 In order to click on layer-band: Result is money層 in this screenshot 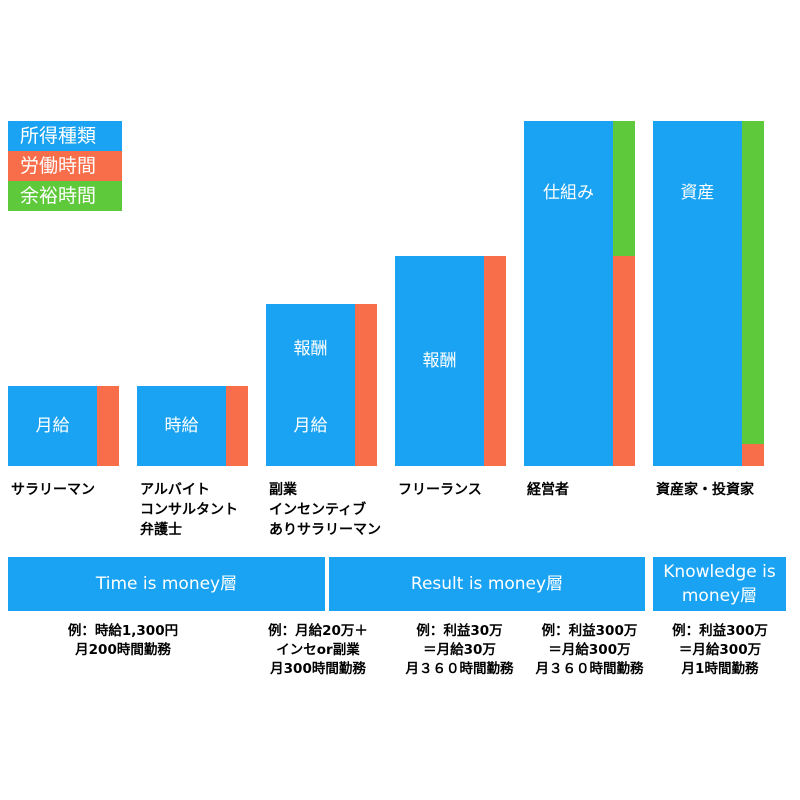, I will do `click(487, 584)`.